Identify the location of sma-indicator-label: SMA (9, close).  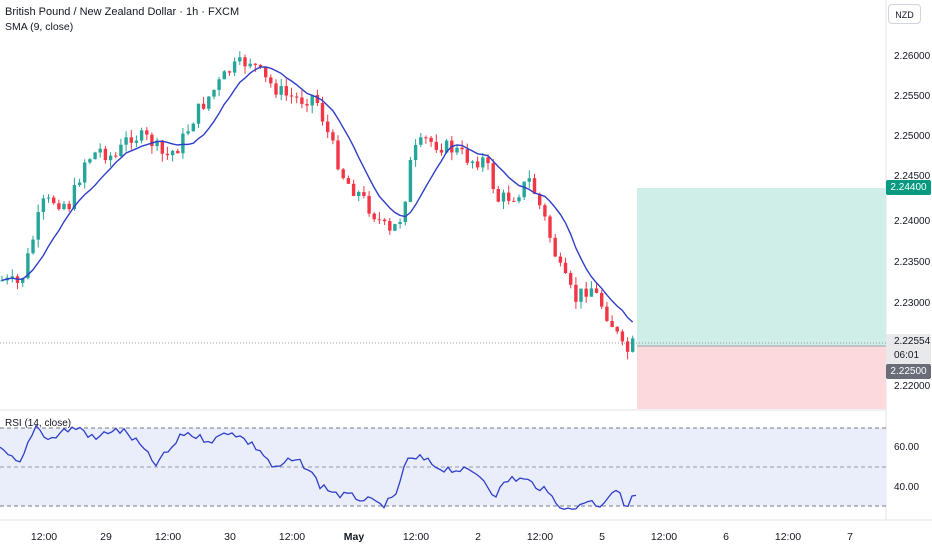
(39, 27).